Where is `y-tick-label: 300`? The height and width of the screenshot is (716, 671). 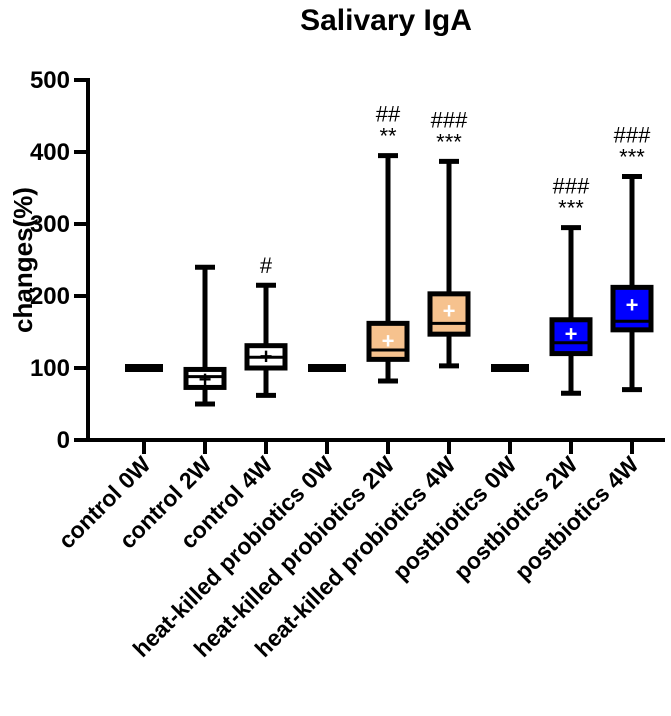
y-tick-label: 300 is located at coordinates (50, 224).